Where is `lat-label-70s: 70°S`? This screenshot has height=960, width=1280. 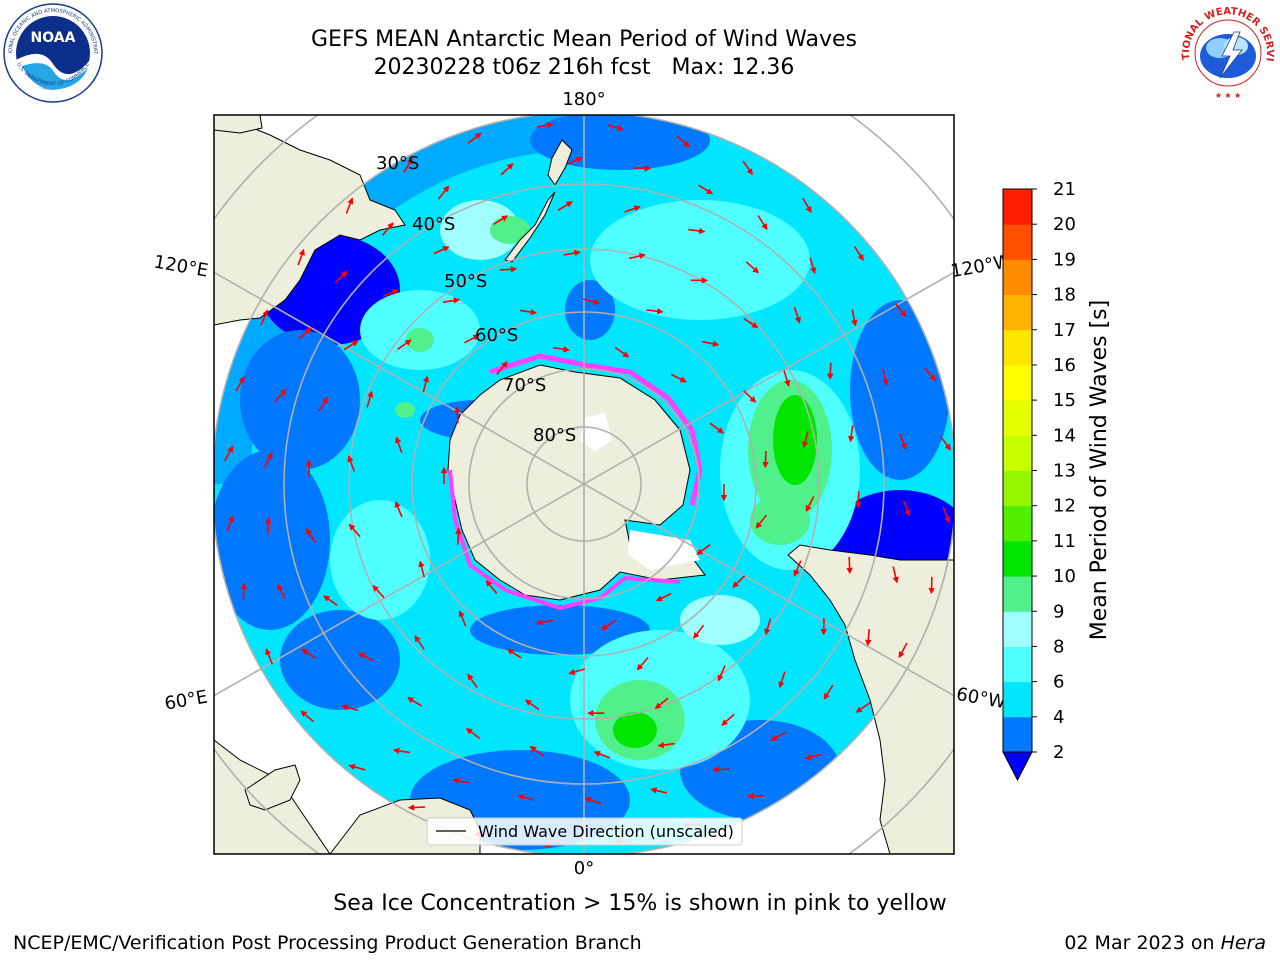
lat-label-70s: 70°S is located at coordinates (524, 385).